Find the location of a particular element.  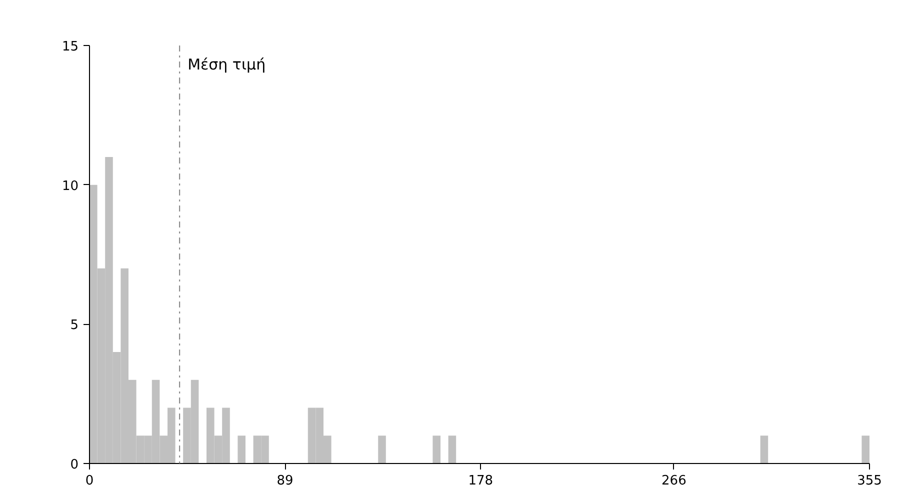

x-tick-label: 355 is located at coordinates (869, 481).